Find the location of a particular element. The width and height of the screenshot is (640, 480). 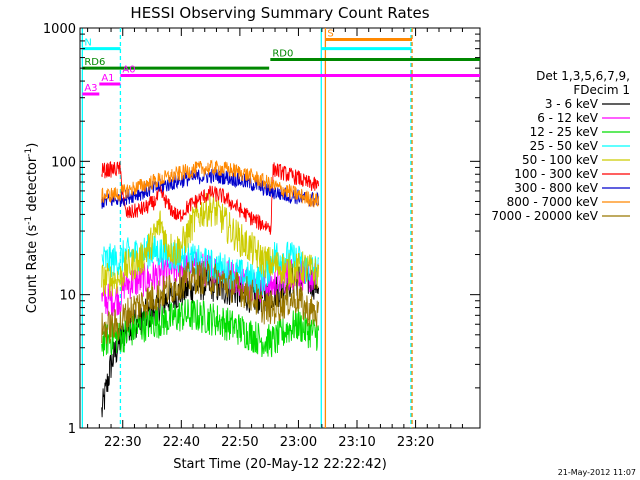

flag-label-a0: A0 is located at coordinates (128, 70).